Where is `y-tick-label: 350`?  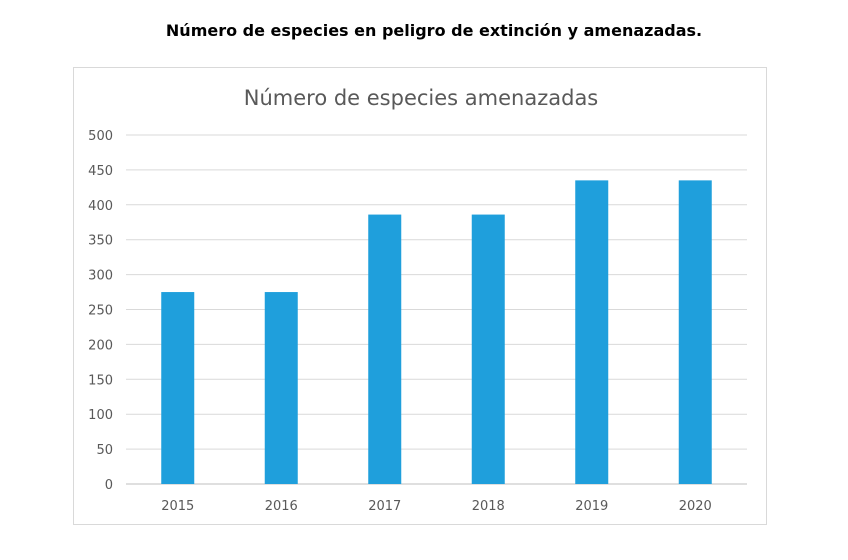 y-tick-label: 350 is located at coordinates (100, 241).